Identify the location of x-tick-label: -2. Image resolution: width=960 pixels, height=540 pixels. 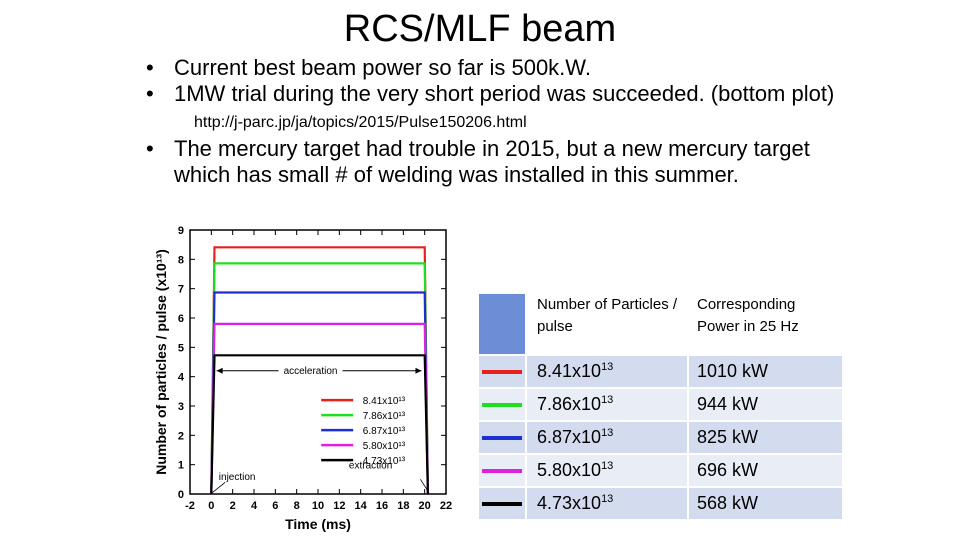
(190, 506).